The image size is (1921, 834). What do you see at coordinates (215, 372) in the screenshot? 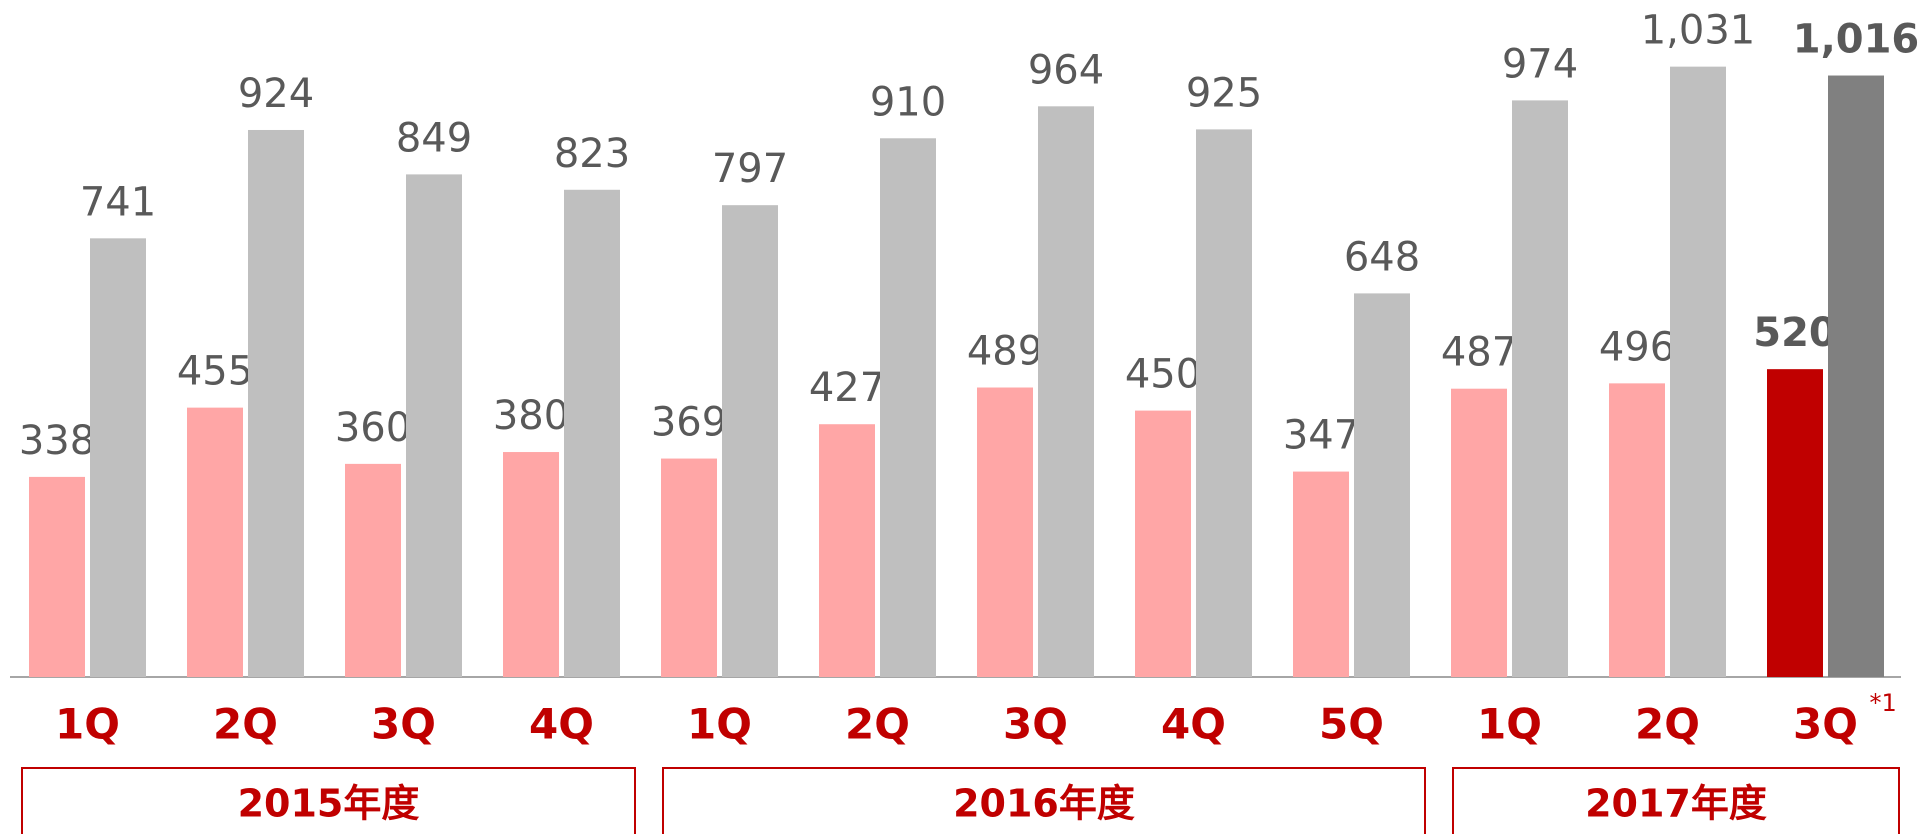
I see `value-label: 455` at bounding box center [215, 372].